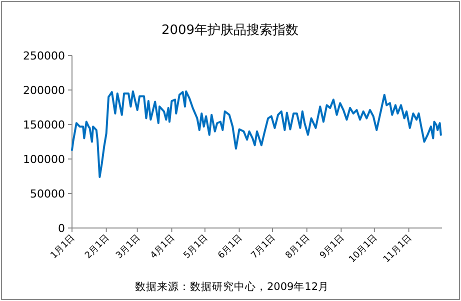 This screenshot has width=461, height=301. Describe the element at coordinates (98, 247) in the screenshot. I see `x-tick-label: 2月1日` at that location.